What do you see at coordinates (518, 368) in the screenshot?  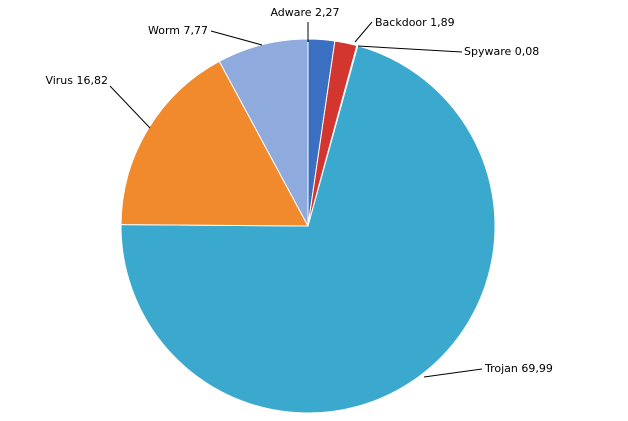 I see `label-trojan: Trojan 69,99` at bounding box center [518, 368].